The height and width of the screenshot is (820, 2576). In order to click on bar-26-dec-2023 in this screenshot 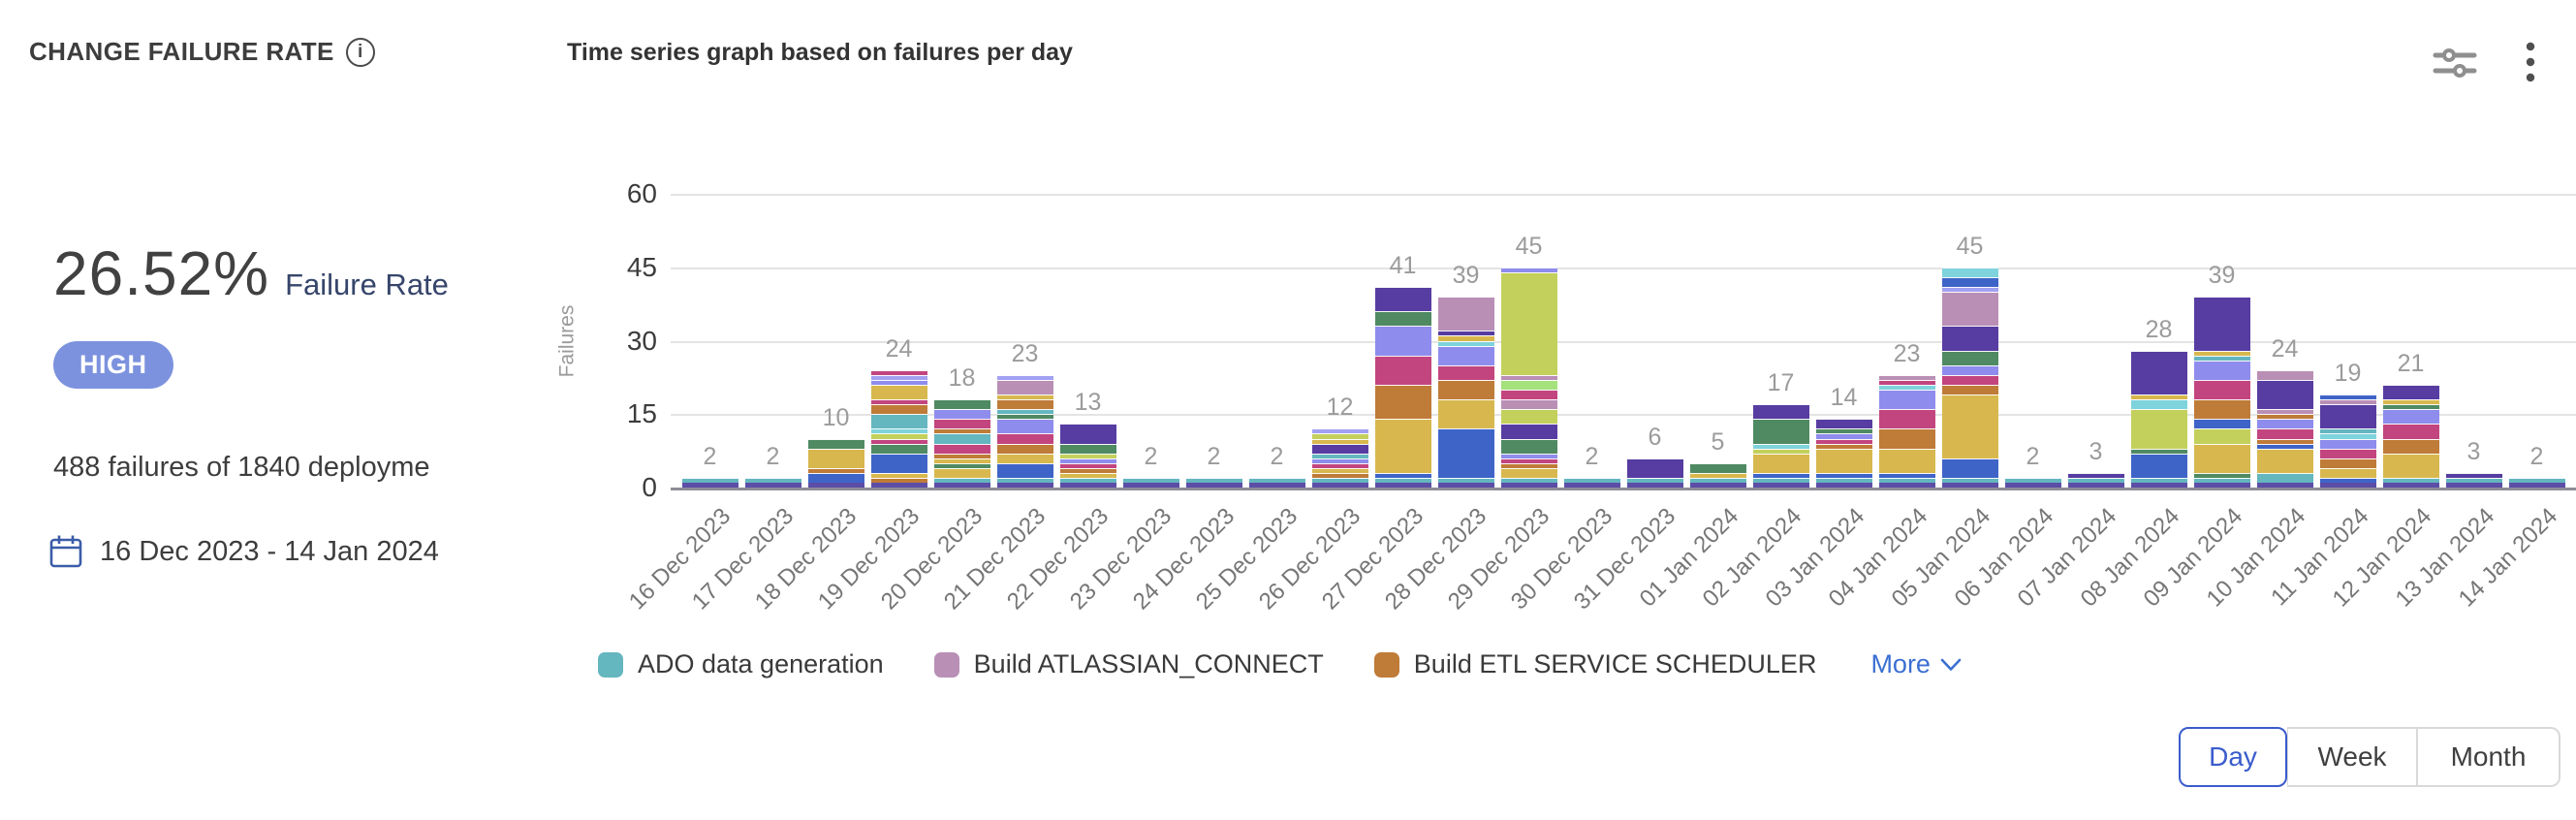, I will do `click(1339, 458)`.